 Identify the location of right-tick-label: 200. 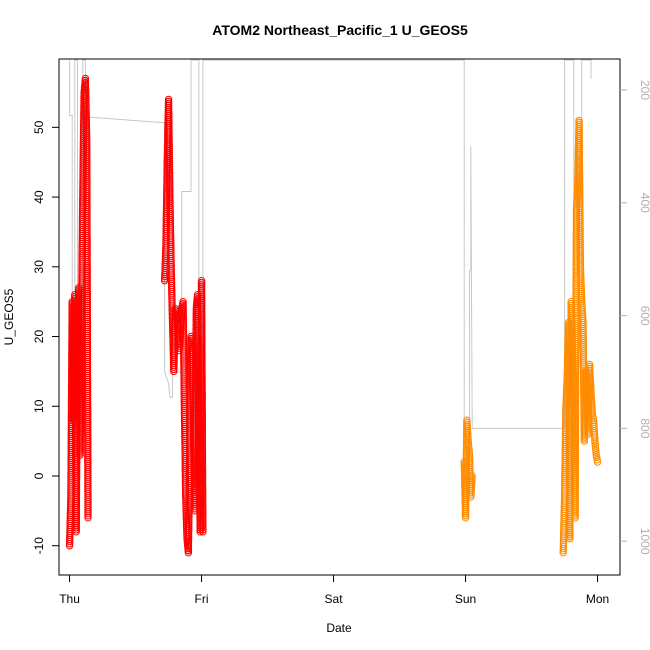
(644, 90).